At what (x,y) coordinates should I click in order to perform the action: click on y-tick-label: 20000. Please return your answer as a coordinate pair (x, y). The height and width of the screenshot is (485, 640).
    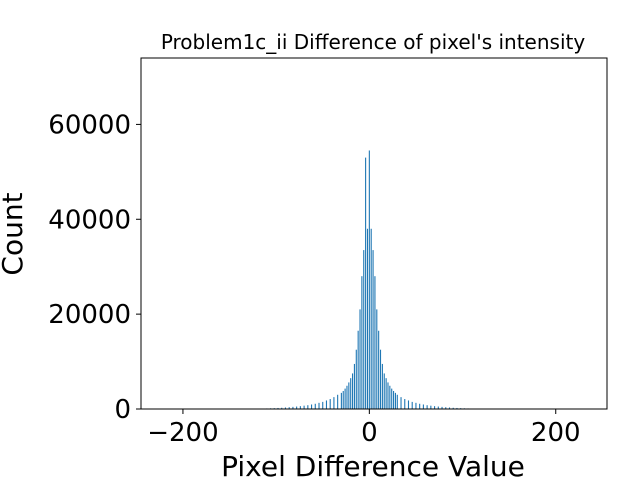
    Looking at the image, I should click on (89, 315).